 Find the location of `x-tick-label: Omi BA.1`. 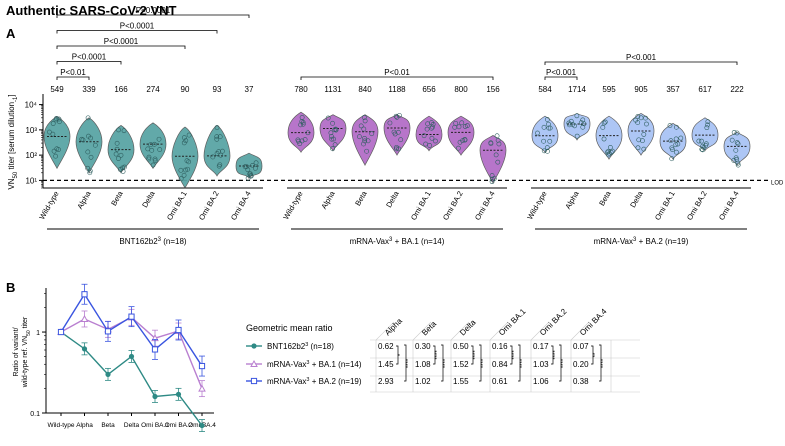

x-tick-label: Omi BA.1 is located at coordinates (177, 206).